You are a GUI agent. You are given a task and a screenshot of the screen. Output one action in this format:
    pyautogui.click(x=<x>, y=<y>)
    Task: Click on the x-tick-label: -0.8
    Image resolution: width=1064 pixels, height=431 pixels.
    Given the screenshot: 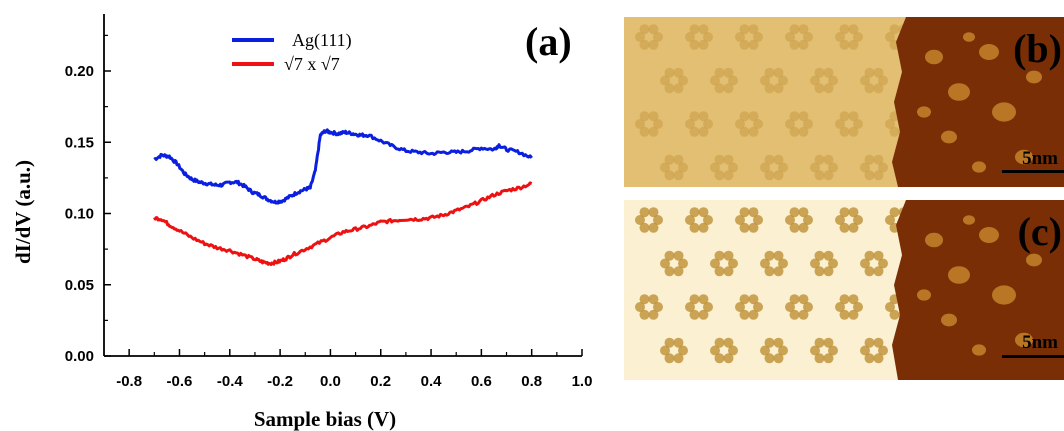 What is the action you would take?
    pyautogui.click(x=129, y=381)
    